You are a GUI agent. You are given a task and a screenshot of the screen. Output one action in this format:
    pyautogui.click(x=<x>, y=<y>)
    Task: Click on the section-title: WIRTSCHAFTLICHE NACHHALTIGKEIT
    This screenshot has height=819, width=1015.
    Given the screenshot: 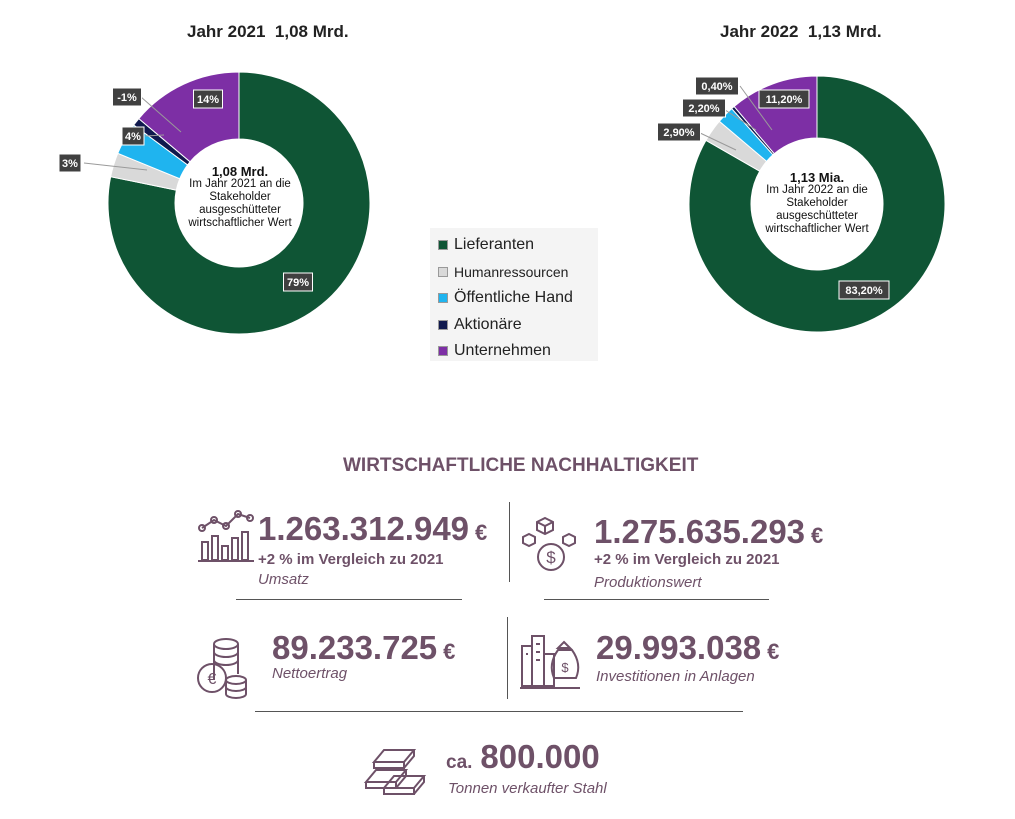 What is the action you would take?
    pyautogui.click(x=521, y=465)
    